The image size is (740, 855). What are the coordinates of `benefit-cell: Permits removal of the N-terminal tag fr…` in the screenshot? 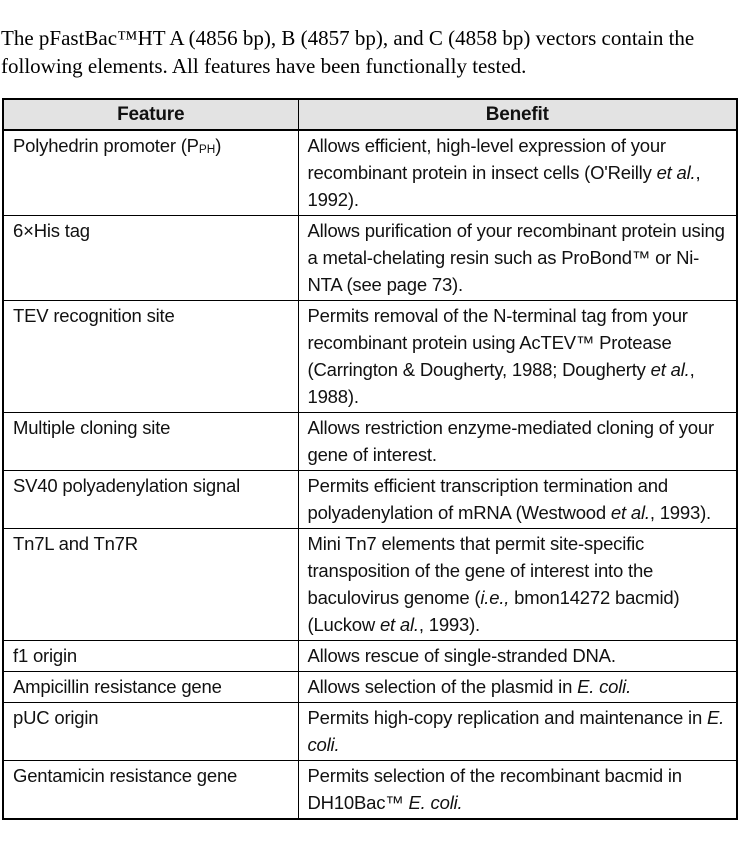 It's located at (517, 356).